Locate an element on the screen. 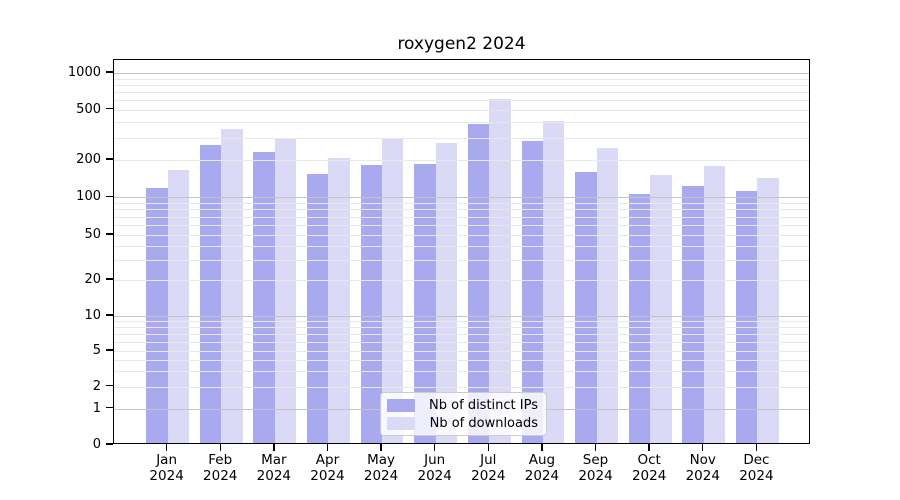  x-tick-mark-nov is located at coordinates (703, 447).